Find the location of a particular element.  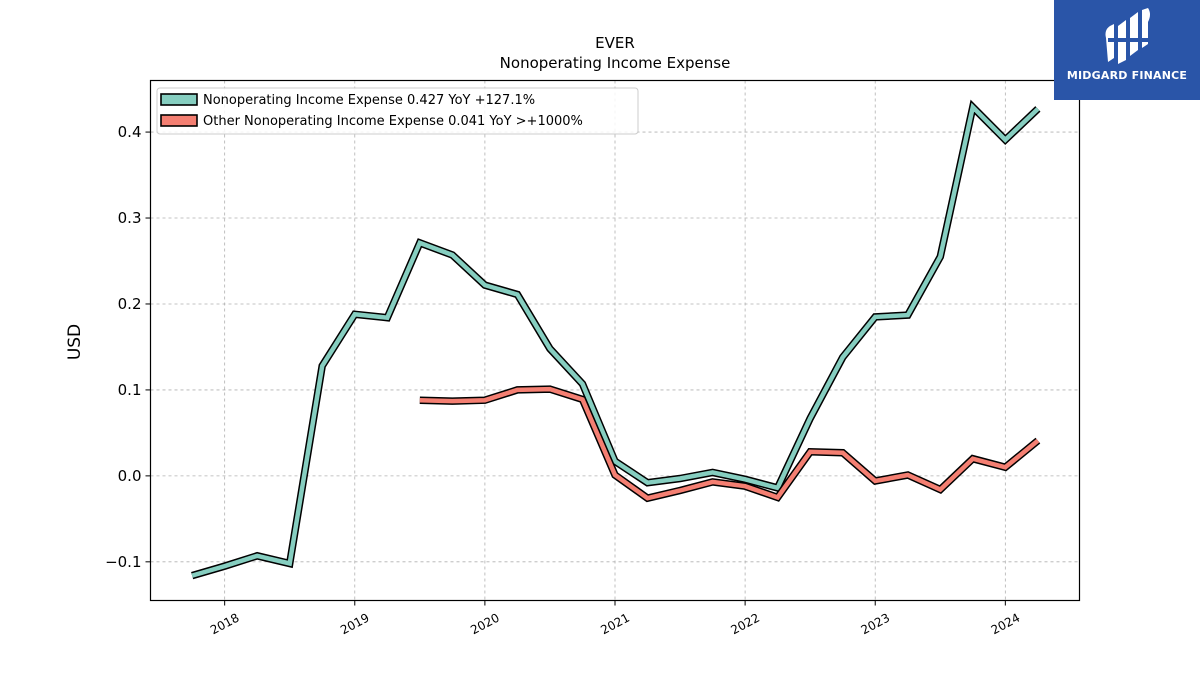

x-tick-label: 2019 is located at coordinates (355, 624).